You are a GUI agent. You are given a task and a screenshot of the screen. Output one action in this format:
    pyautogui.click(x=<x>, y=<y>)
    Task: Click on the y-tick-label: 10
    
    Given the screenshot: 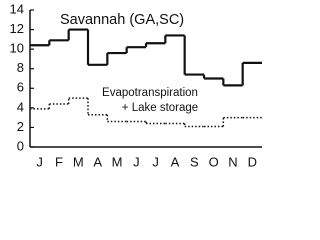 What is the action you would take?
    pyautogui.click(x=17, y=48)
    